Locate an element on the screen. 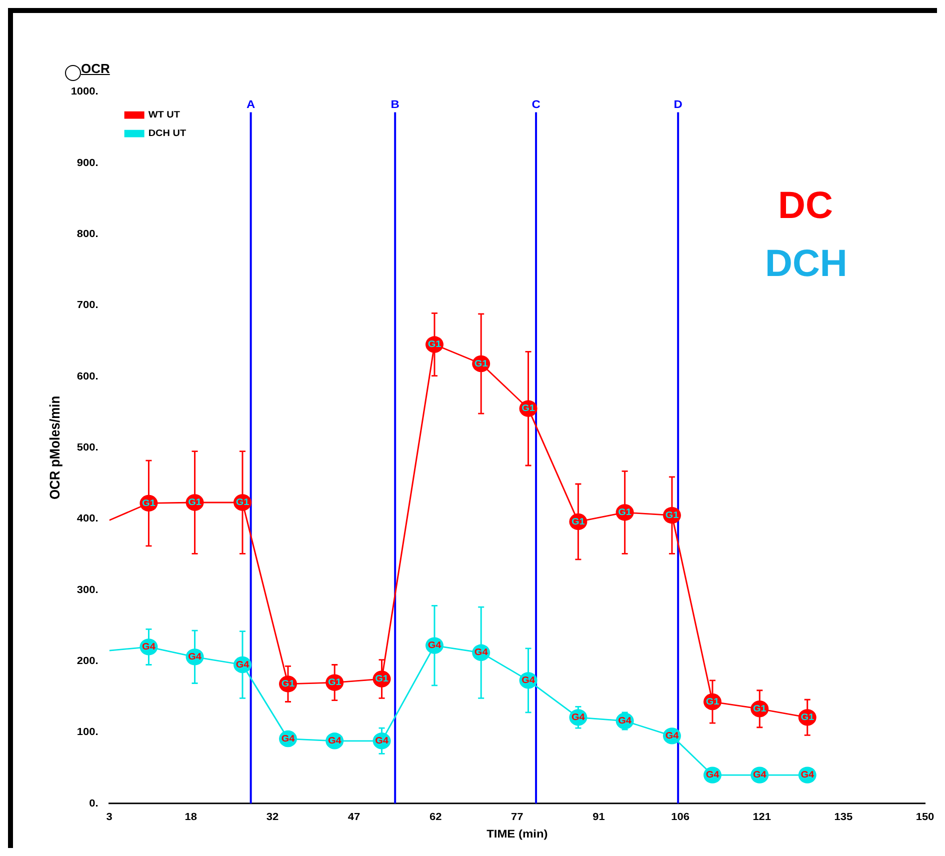  ref-line-label: C is located at coordinates (537, 105).